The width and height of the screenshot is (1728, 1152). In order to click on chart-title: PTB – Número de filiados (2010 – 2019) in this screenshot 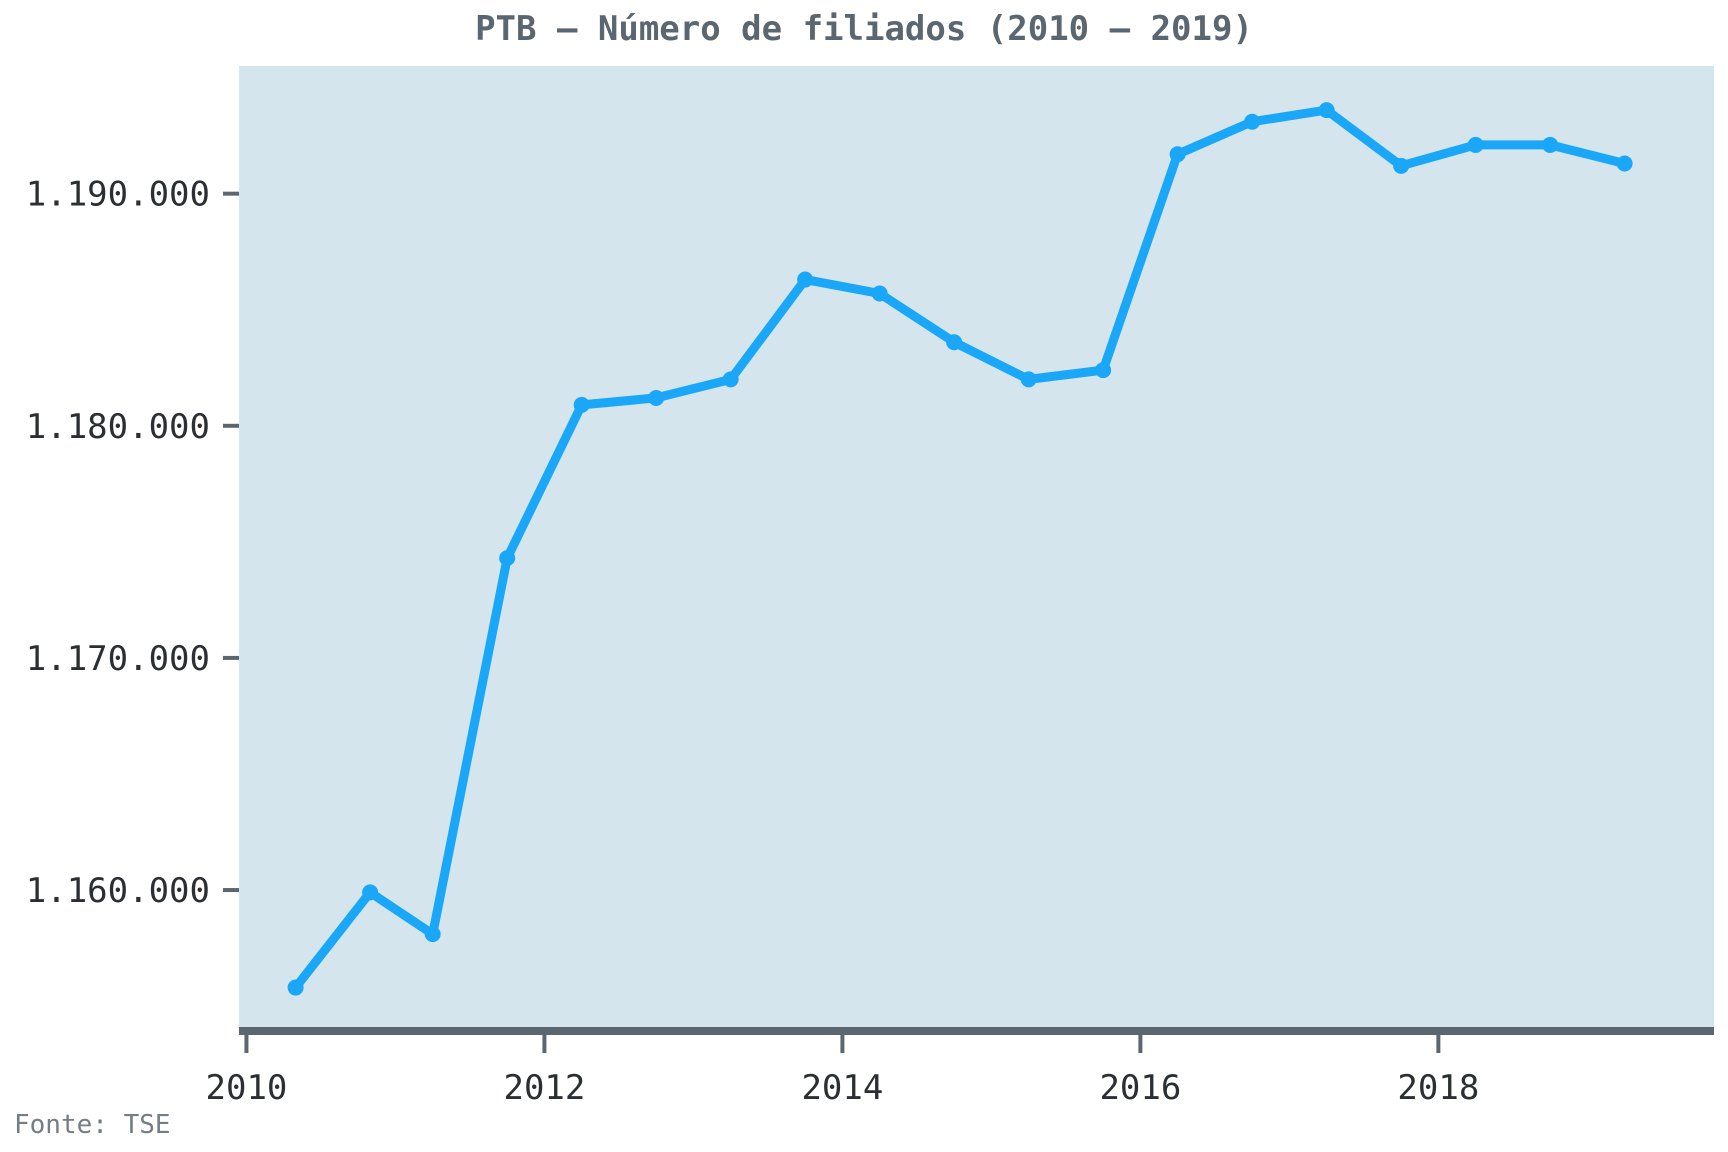, I will do `click(864, 29)`.